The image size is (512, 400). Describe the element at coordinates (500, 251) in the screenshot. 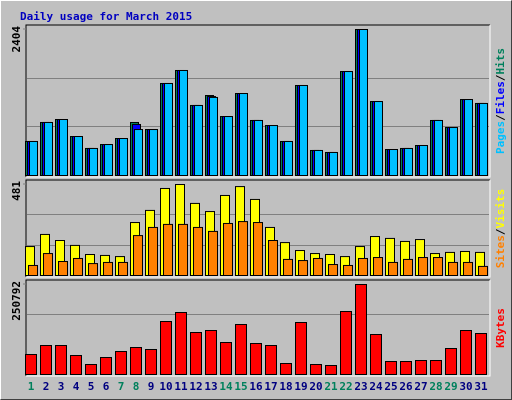

I see `legend-entry: Sites` at that location.